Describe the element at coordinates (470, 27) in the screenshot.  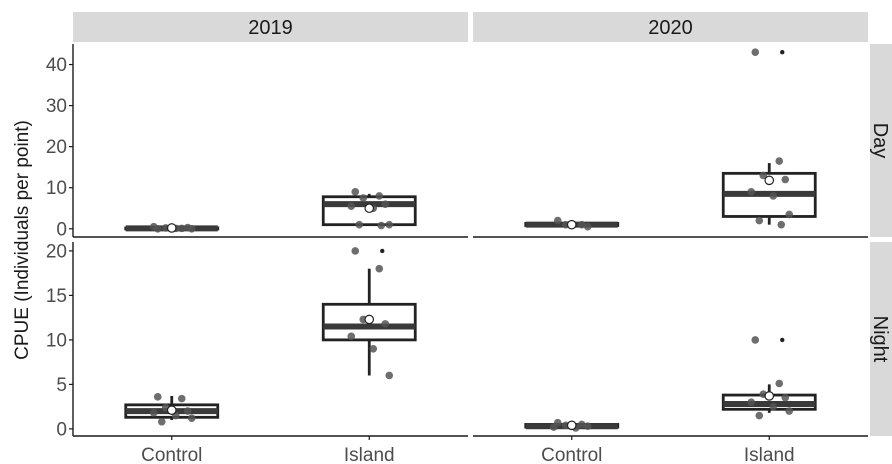
I see `column-strips: 2019 2020` at that location.